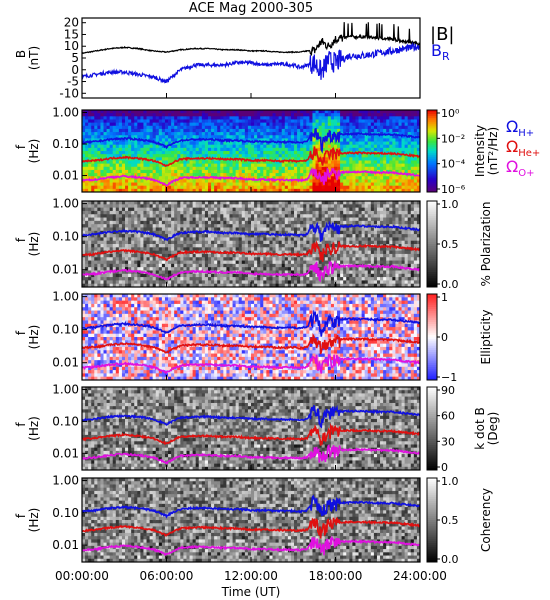 Image resolution: width=550 pixels, height=600 pixels. What do you see at coordinates (251, 157) in the screenshot?
I see `gyrofrequency-line` at bounding box center [251, 157].